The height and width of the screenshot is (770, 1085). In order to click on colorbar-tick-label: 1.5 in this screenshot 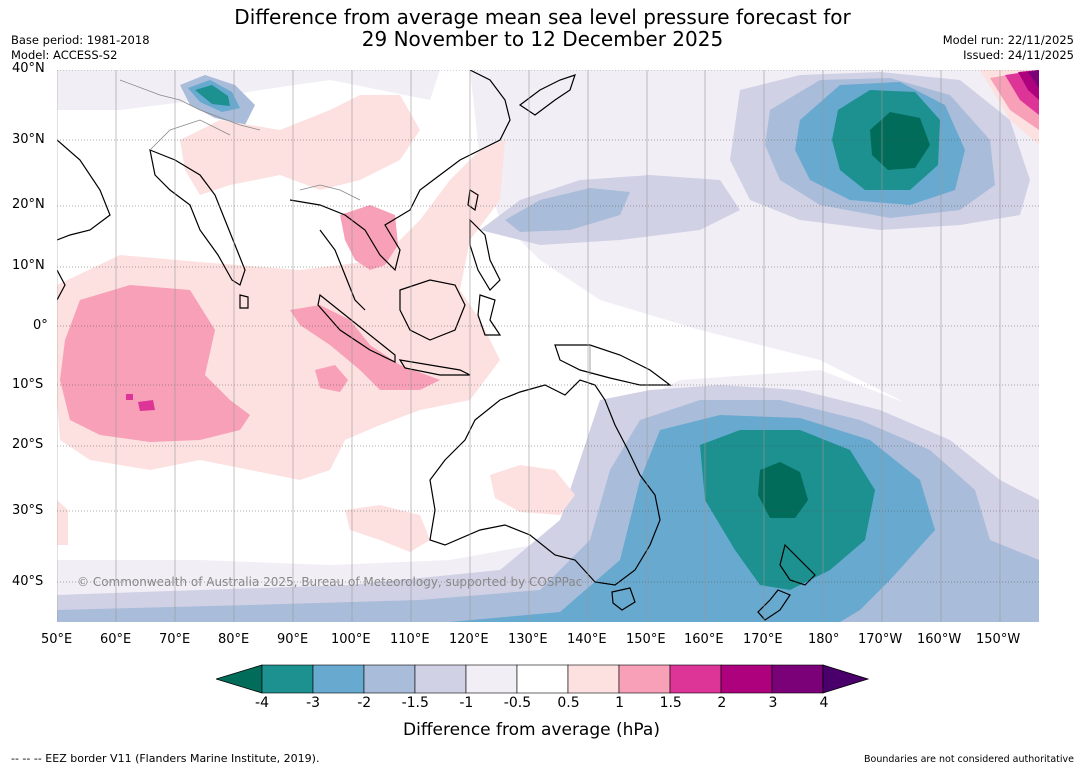, I will do `click(670, 703)`.